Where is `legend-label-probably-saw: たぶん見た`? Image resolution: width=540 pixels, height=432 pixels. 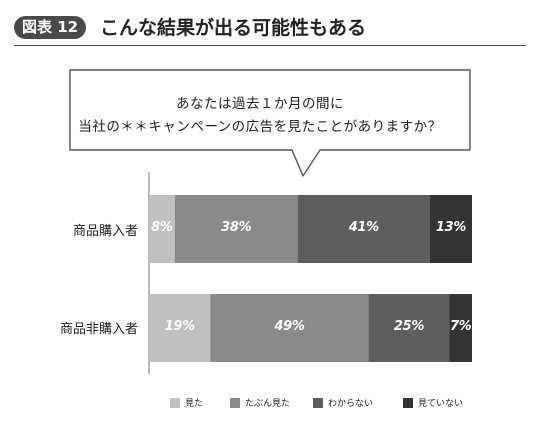 legend-label-probably-saw: たぶん見た is located at coordinates (268, 404).